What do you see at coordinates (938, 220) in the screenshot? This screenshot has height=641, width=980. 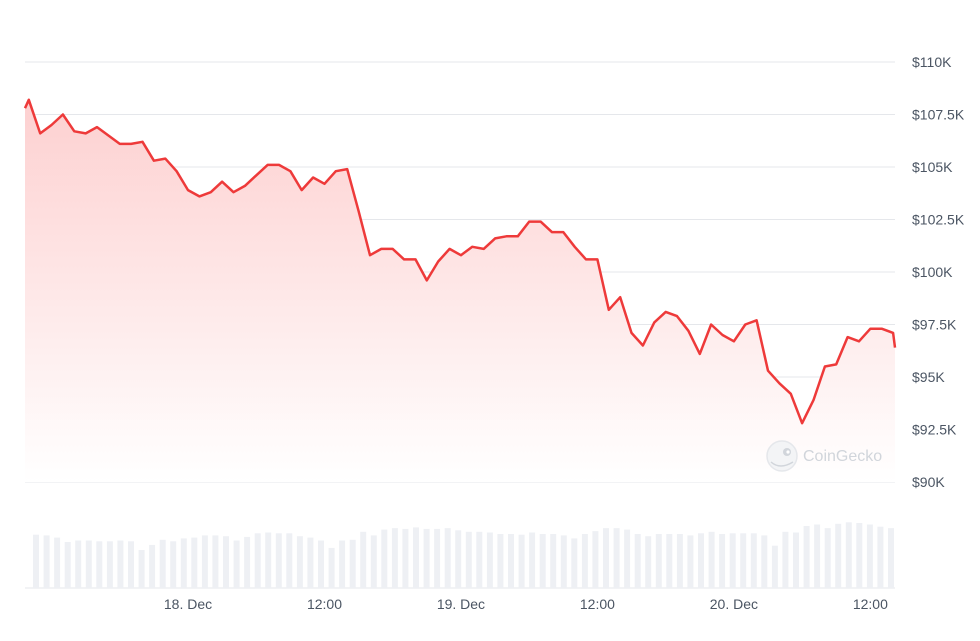 I see `y-tick-label: $102.5K` at bounding box center [938, 220].